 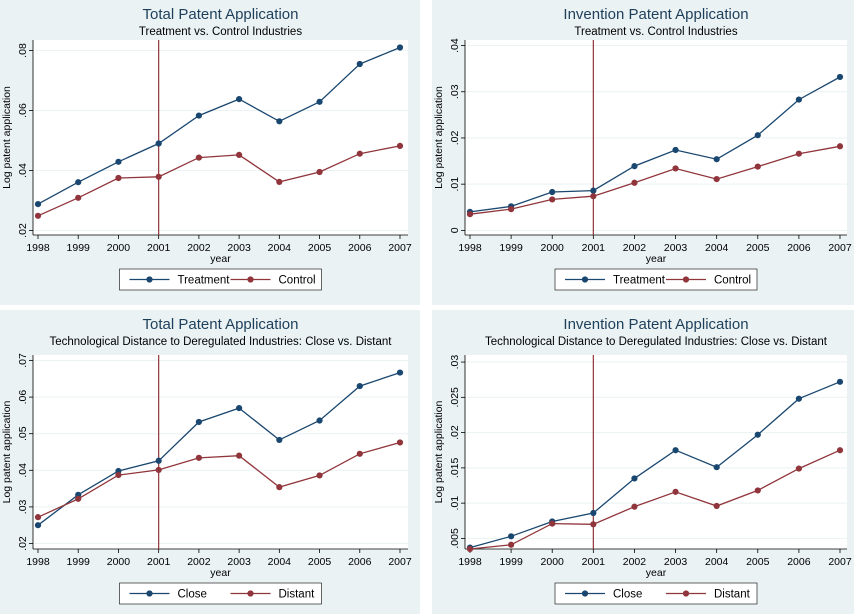 What do you see at coordinates (23, 50) in the screenshot?
I see `y-tick-label: .08` at bounding box center [23, 50].